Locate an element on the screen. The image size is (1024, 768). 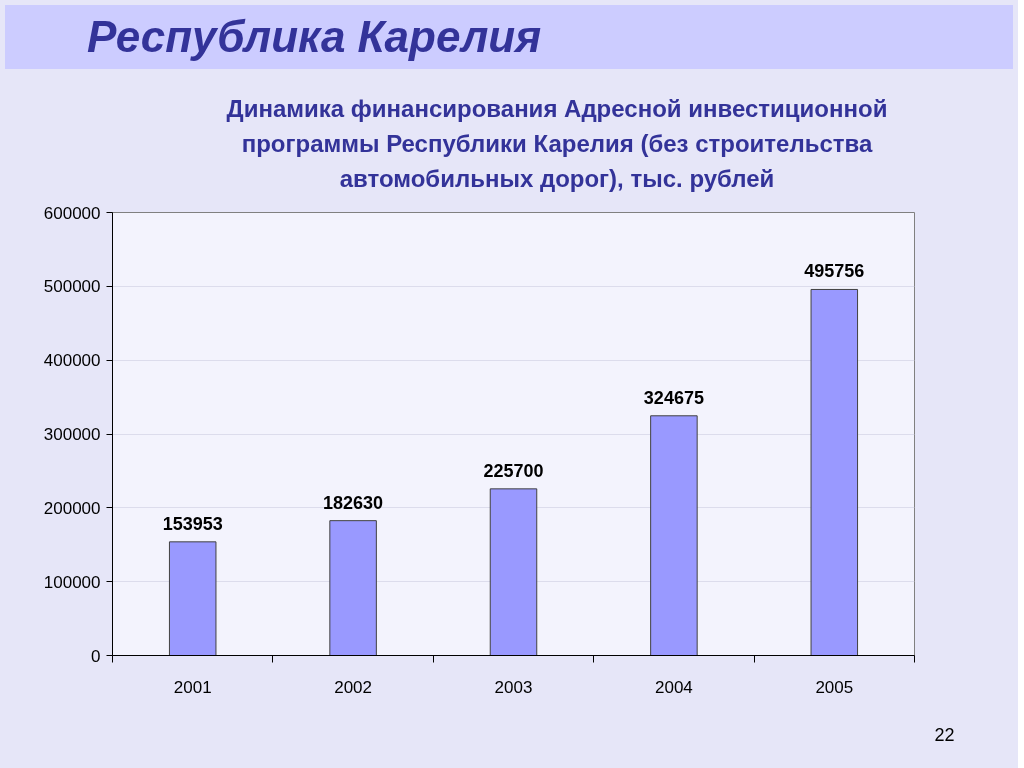
y-tick-label: 300000 is located at coordinates (72, 434).